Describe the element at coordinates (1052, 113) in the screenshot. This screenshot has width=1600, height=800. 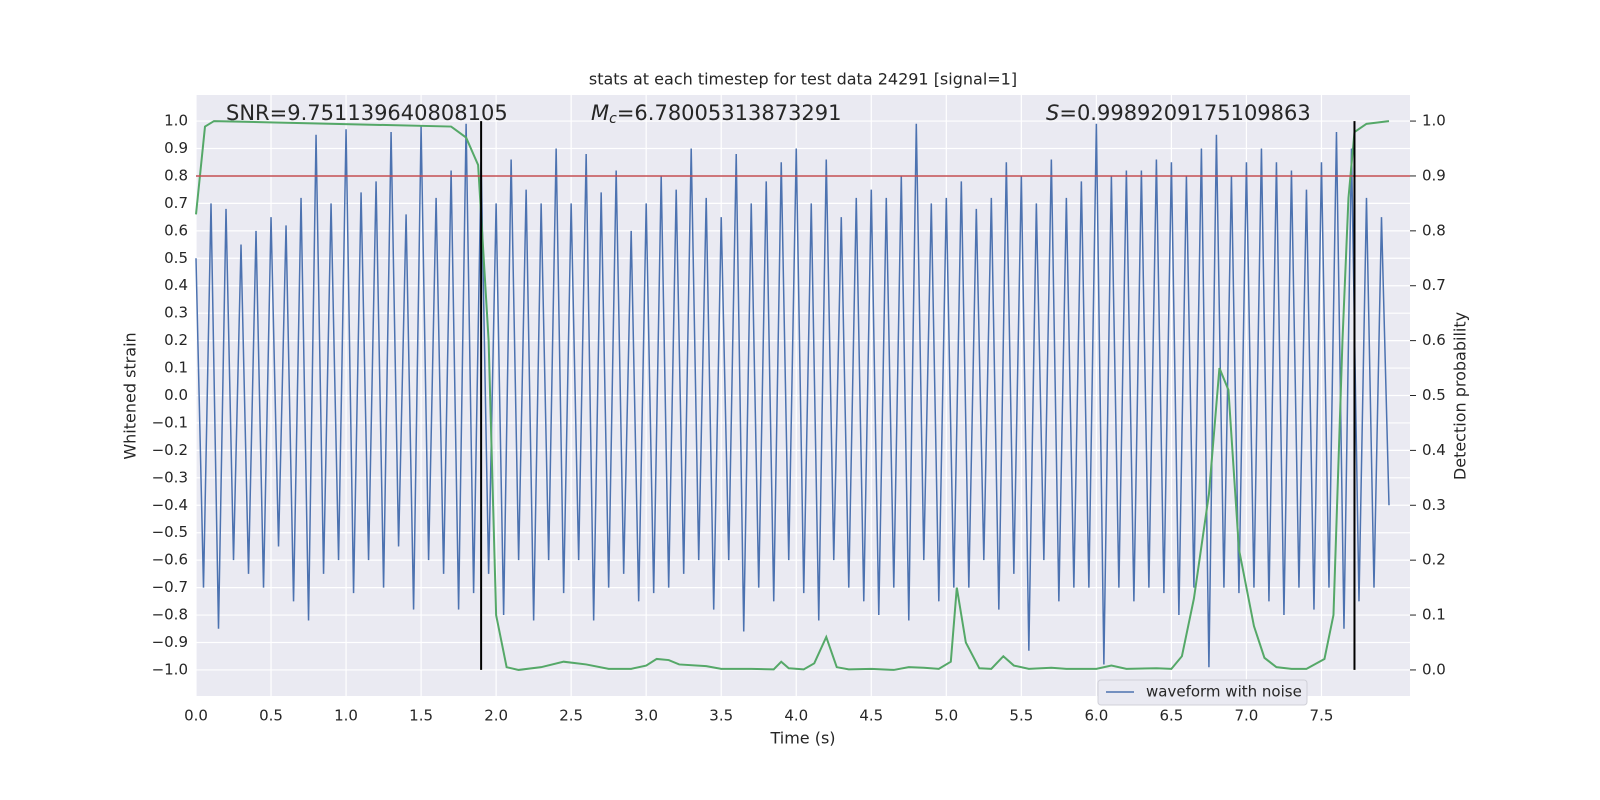
I see `annotation-symbol: S` at that location.